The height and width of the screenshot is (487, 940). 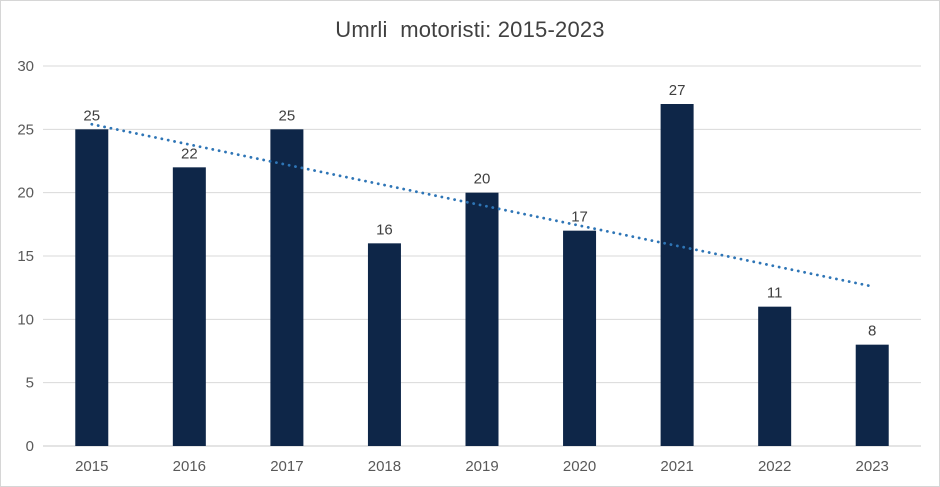 What do you see at coordinates (872, 331) in the screenshot?
I see `bar-value-label: 8` at bounding box center [872, 331].